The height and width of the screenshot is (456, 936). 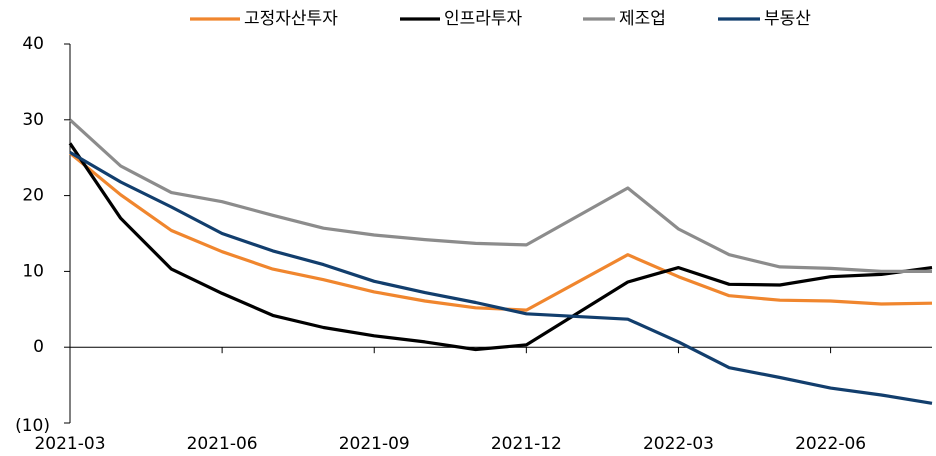 I want to click on y-tick-label: 0, so click(x=38, y=347).